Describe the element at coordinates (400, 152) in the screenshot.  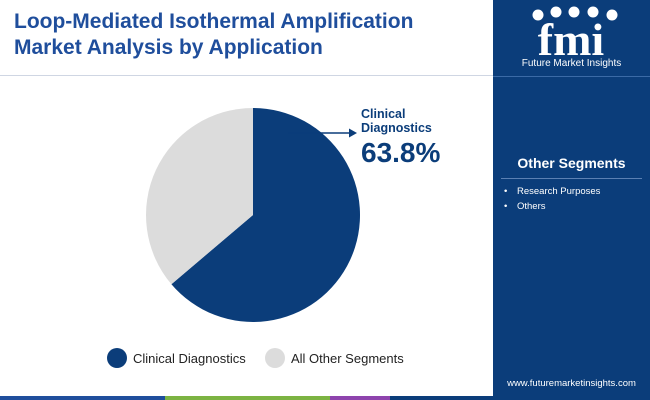
I see `callout-value: 63.8%` at that location.